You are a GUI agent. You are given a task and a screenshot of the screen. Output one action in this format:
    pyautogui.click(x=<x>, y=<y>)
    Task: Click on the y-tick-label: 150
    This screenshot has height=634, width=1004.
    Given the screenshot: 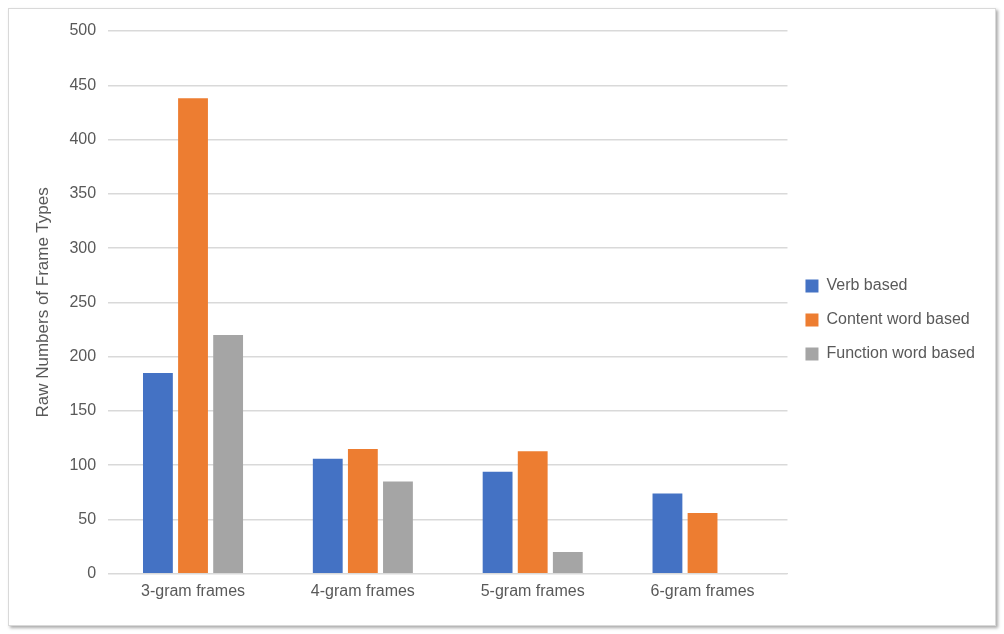 What is the action you would take?
    pyautogui.click(x=83, y=410)
    